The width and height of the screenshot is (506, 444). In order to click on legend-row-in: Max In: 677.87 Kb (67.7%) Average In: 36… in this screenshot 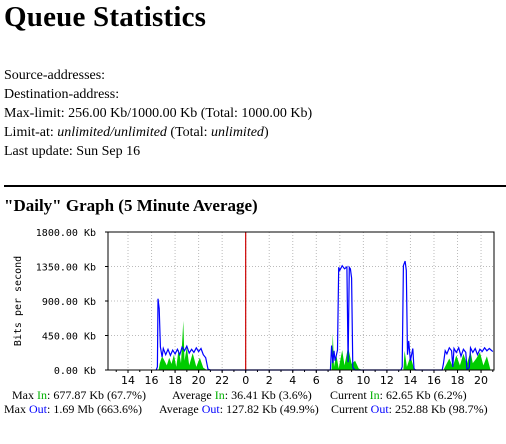, I will do `click(253, 395)`.